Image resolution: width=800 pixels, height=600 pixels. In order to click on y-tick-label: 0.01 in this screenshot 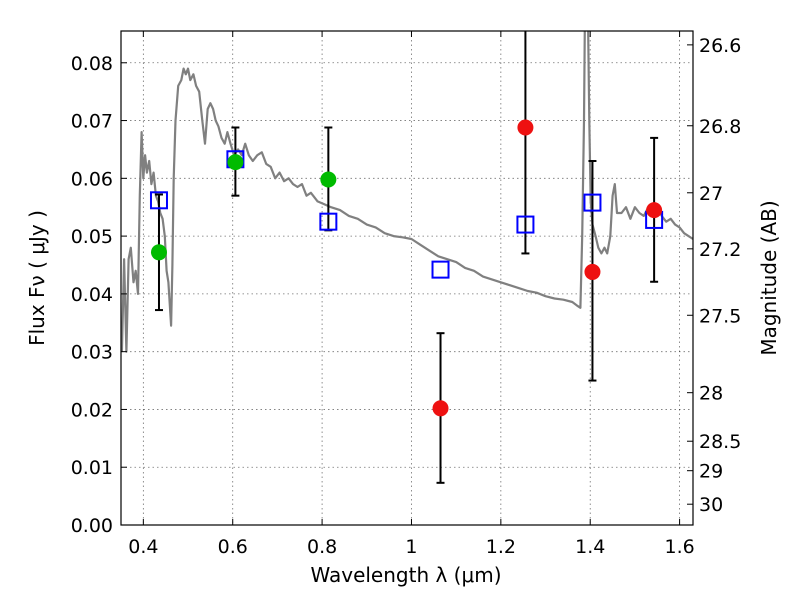, I will do `click(92, 468)`.